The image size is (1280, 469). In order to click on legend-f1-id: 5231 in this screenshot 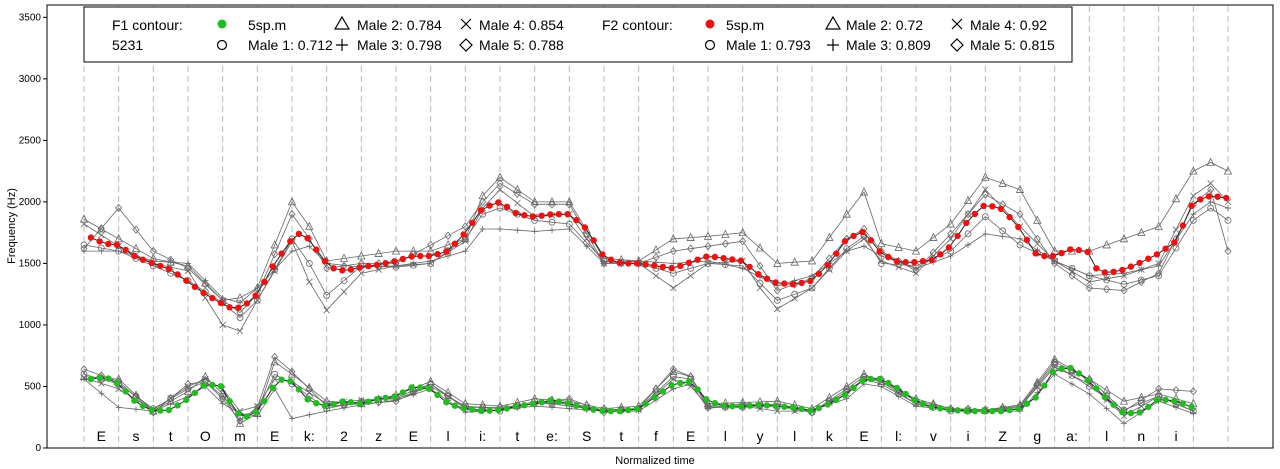, I will do `click(127, 45)`.